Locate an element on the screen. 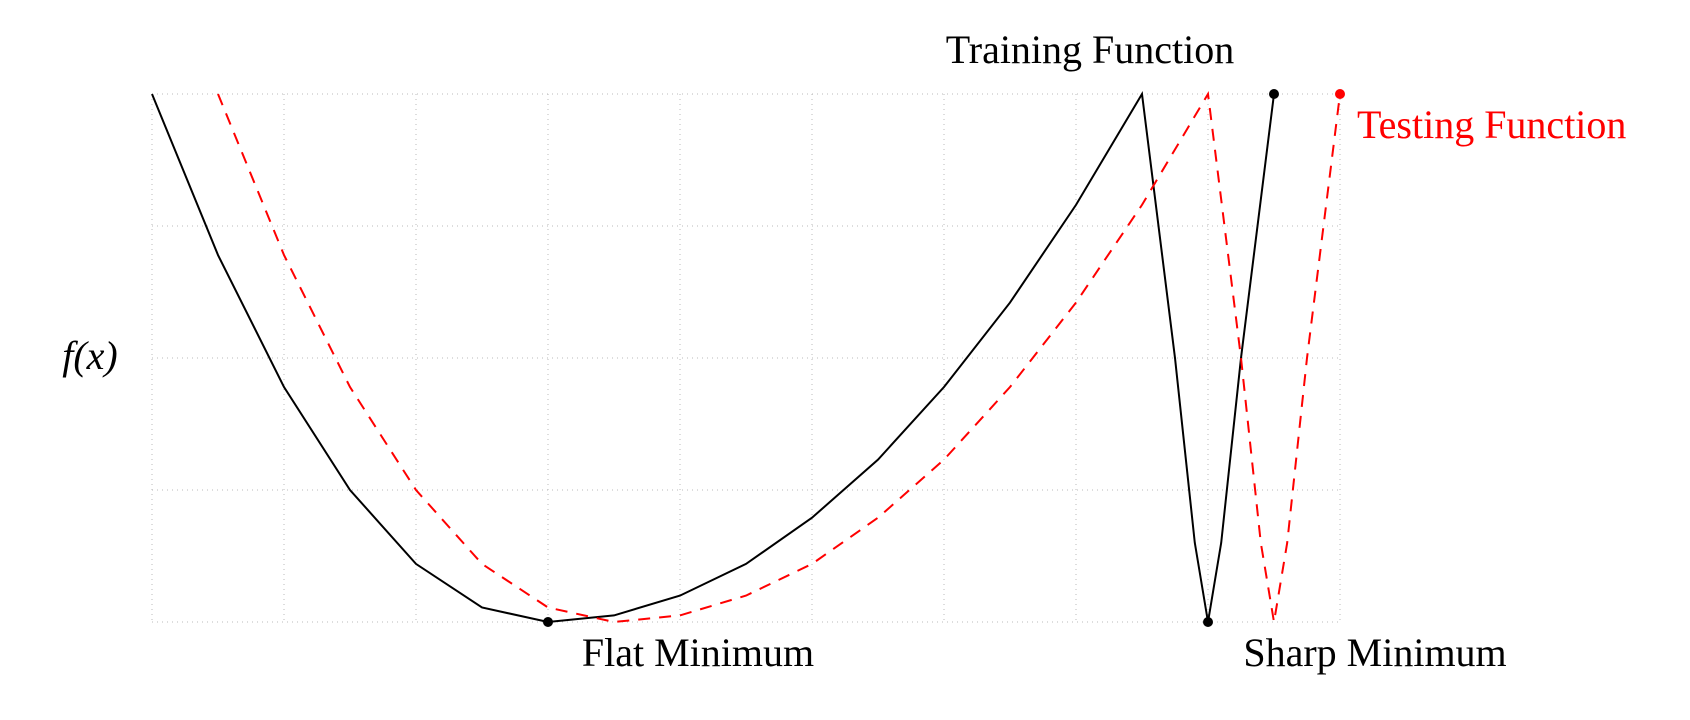 This screenshot has width=1690, height=720. series-label: Training Function is located at coordinates (1090, 49).